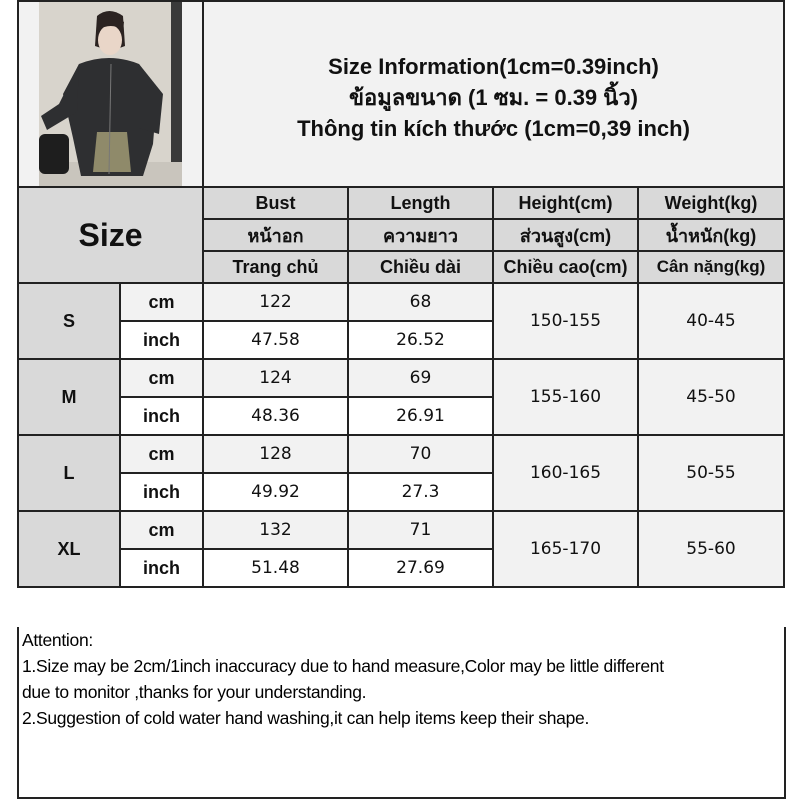 Image resolution: width=800 pixels, height=800 pixels. I want to click on table-row: L cm 128 70 160-165 50-55, so click(401, 473).